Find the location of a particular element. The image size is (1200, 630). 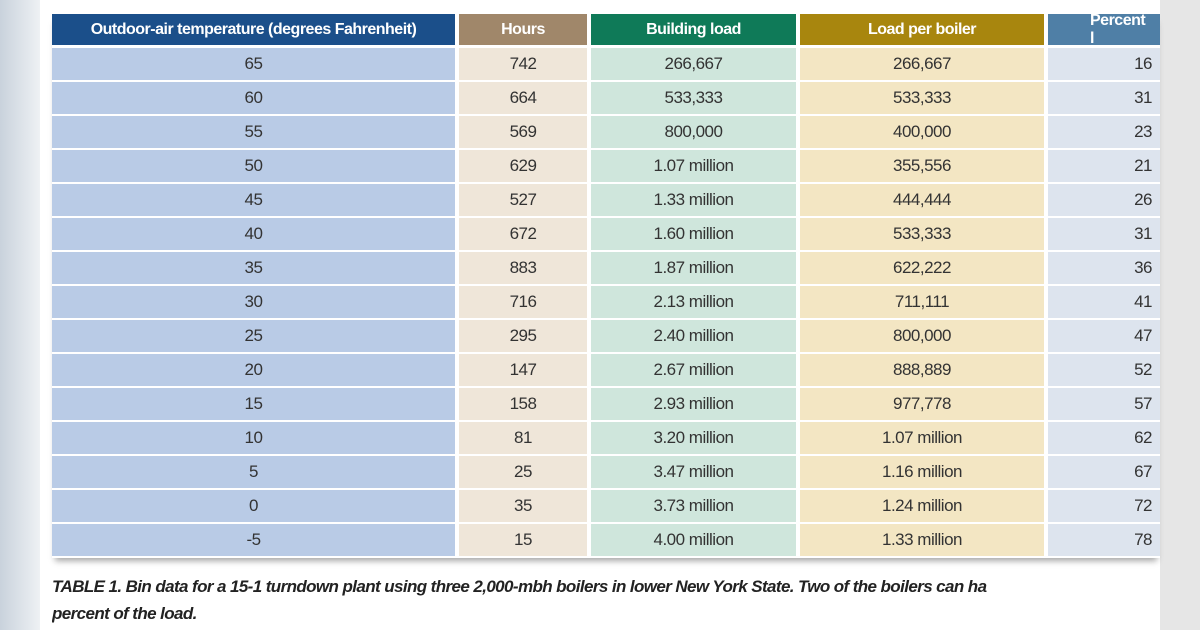

cell-temperature: 60 is located at coordinates (253, 98).